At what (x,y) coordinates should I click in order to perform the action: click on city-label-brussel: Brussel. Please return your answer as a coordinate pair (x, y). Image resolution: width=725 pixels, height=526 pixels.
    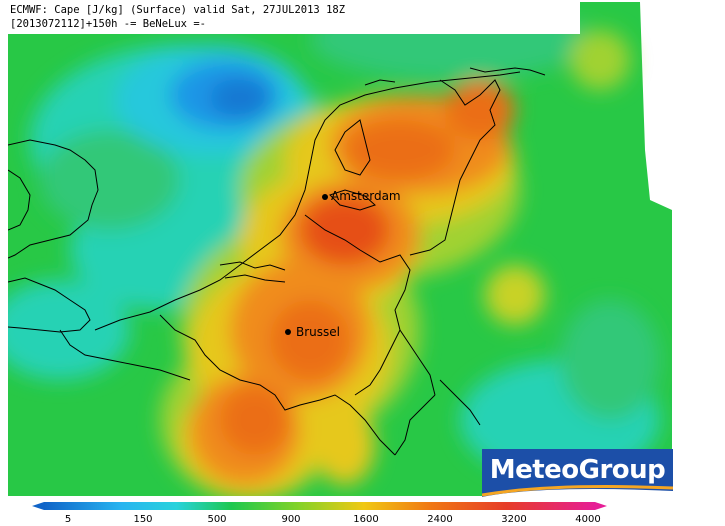
    Looking at the image, I should click on (318, 332).